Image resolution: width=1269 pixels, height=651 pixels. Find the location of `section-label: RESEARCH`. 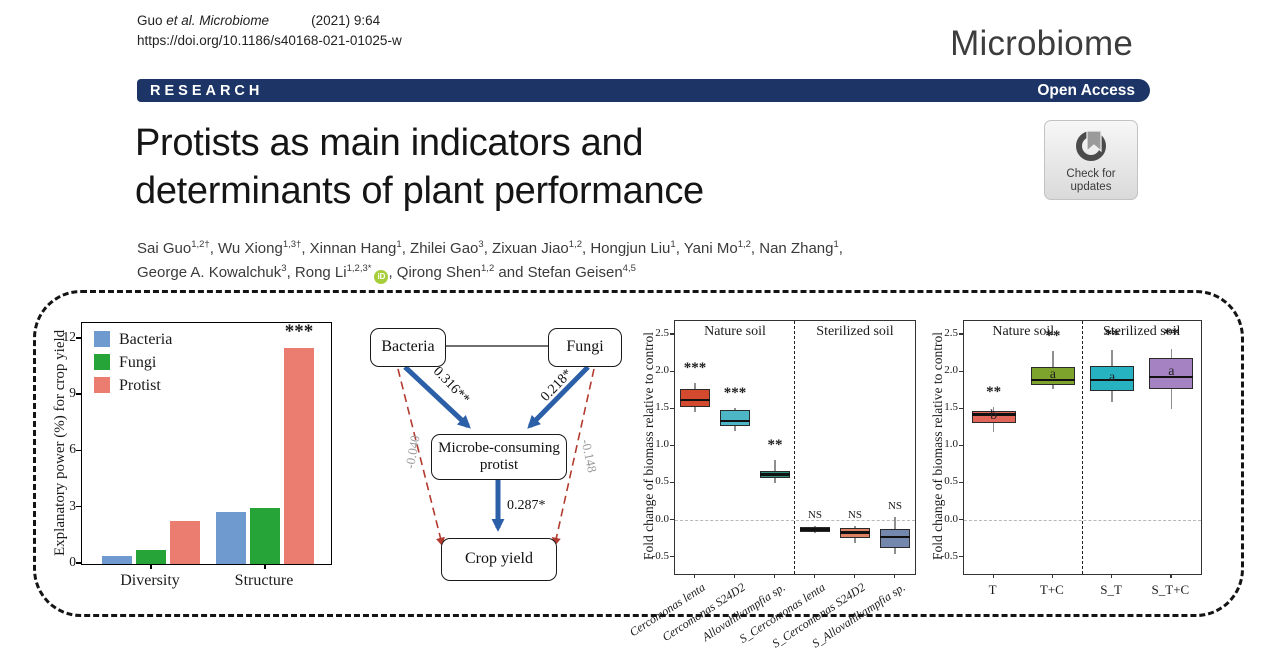

section-label: RESEARCH is located at coordinates (207, 90).